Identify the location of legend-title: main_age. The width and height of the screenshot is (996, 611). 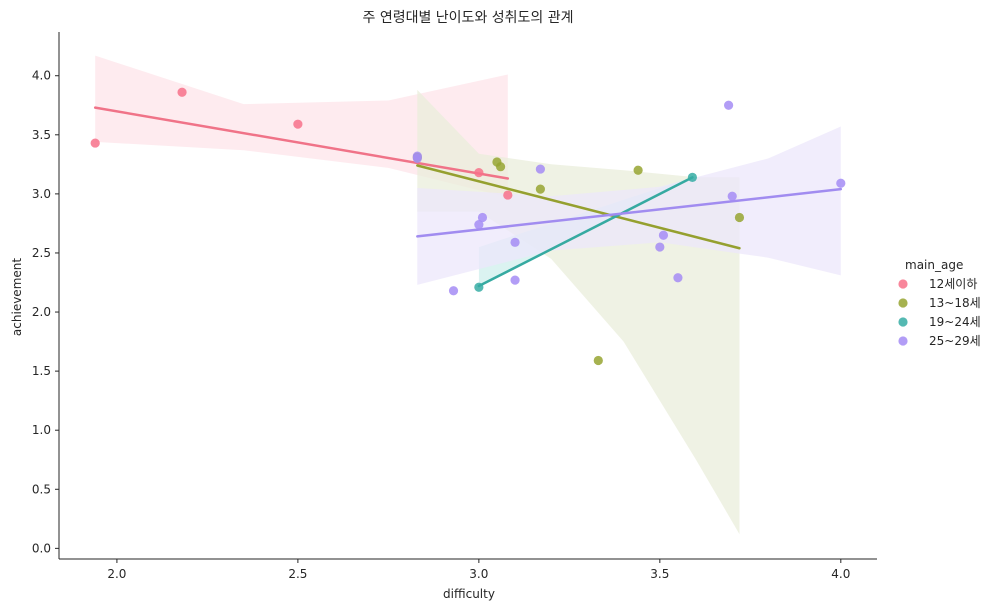
(934, 265).